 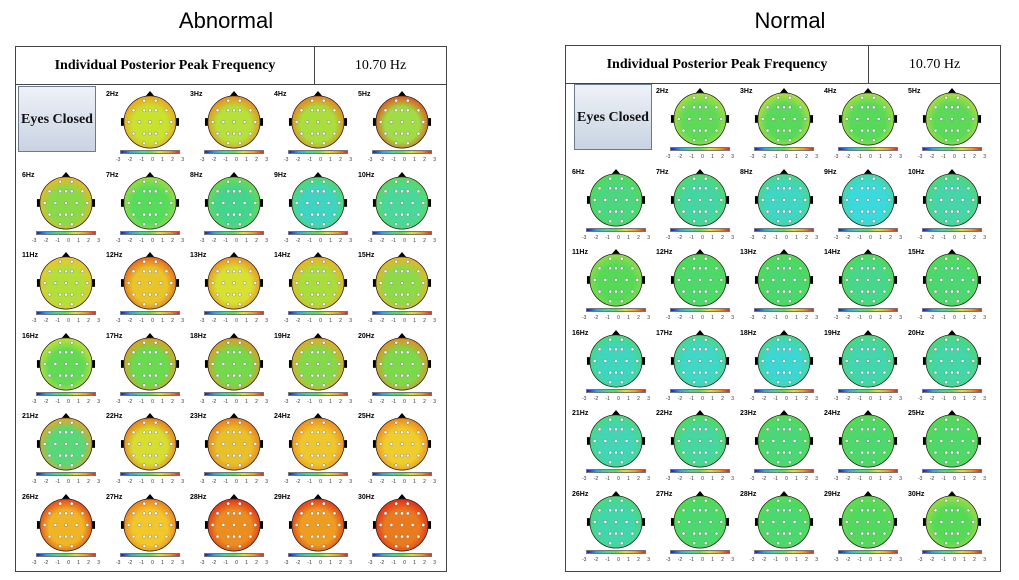 I want to click on peak-frequency-value: 10.70 Hz, so click(x=380, y=65).